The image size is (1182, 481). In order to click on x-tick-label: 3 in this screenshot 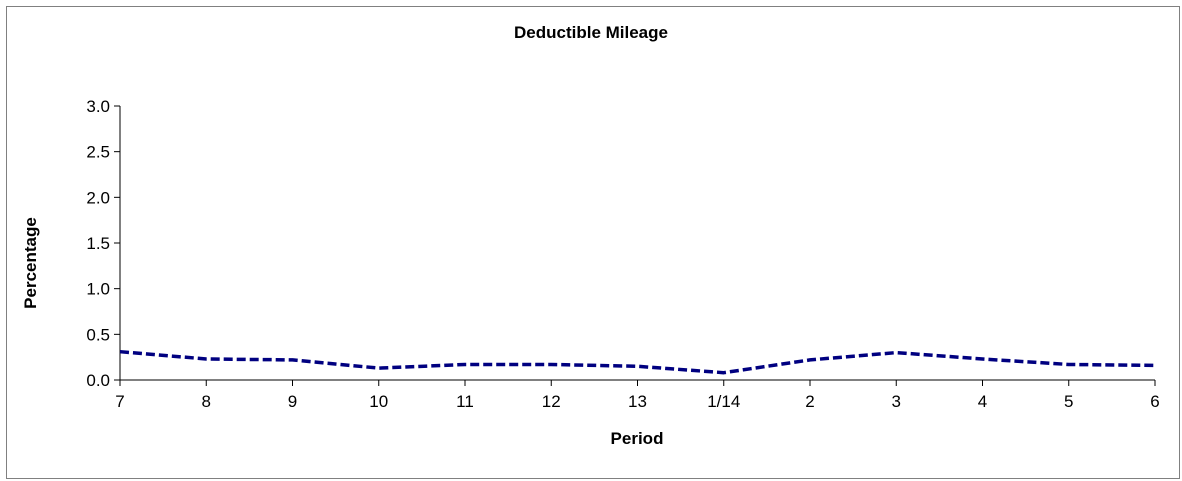, I will do `click(896, 401)`.